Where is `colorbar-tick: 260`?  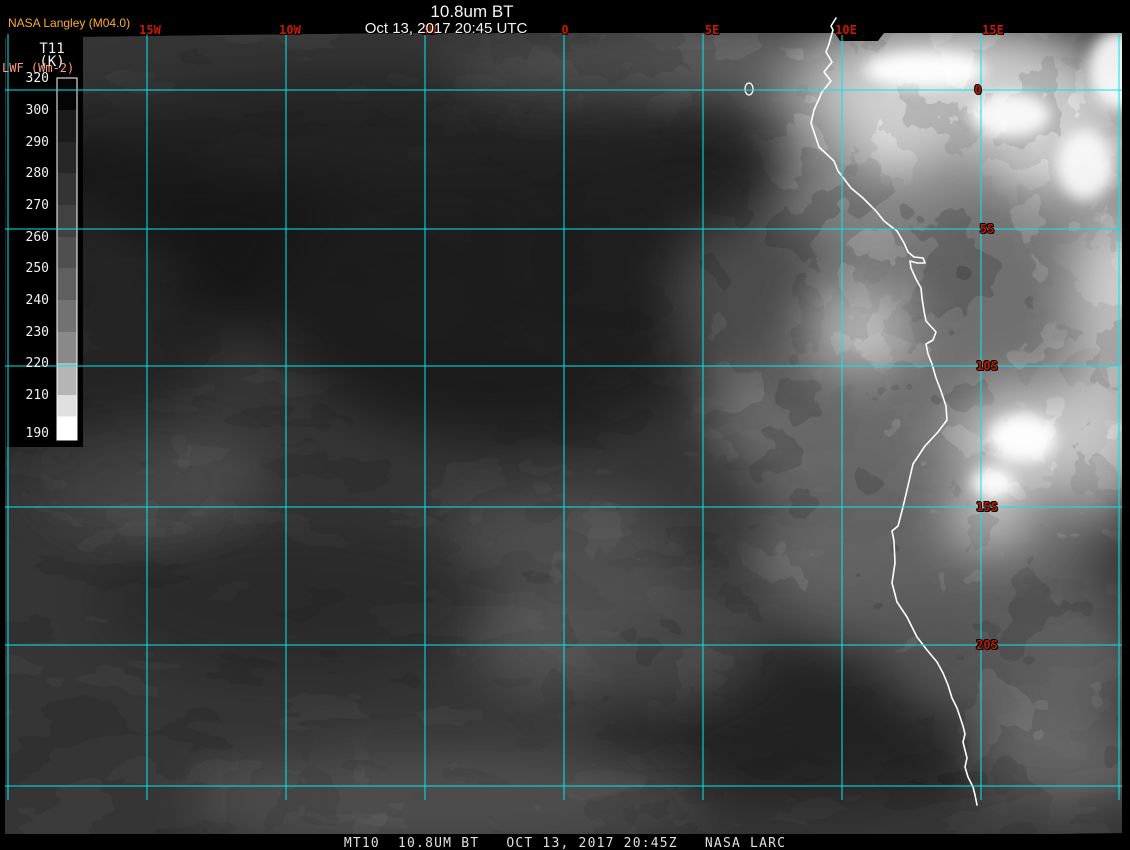 colorbar-tick: 260 is located at coordinates (37, 237).